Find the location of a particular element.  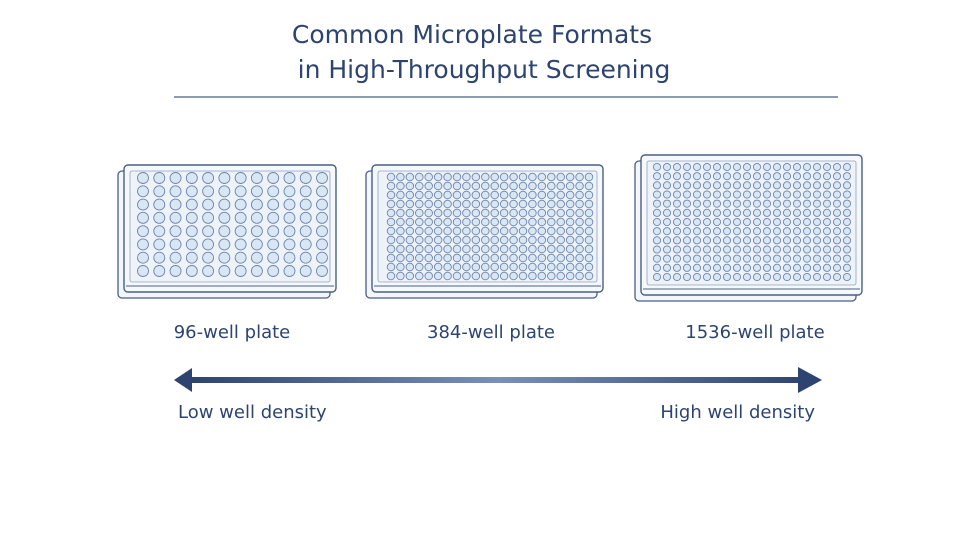

plate-label: 96-well plate is located at coordinates (232, 332).